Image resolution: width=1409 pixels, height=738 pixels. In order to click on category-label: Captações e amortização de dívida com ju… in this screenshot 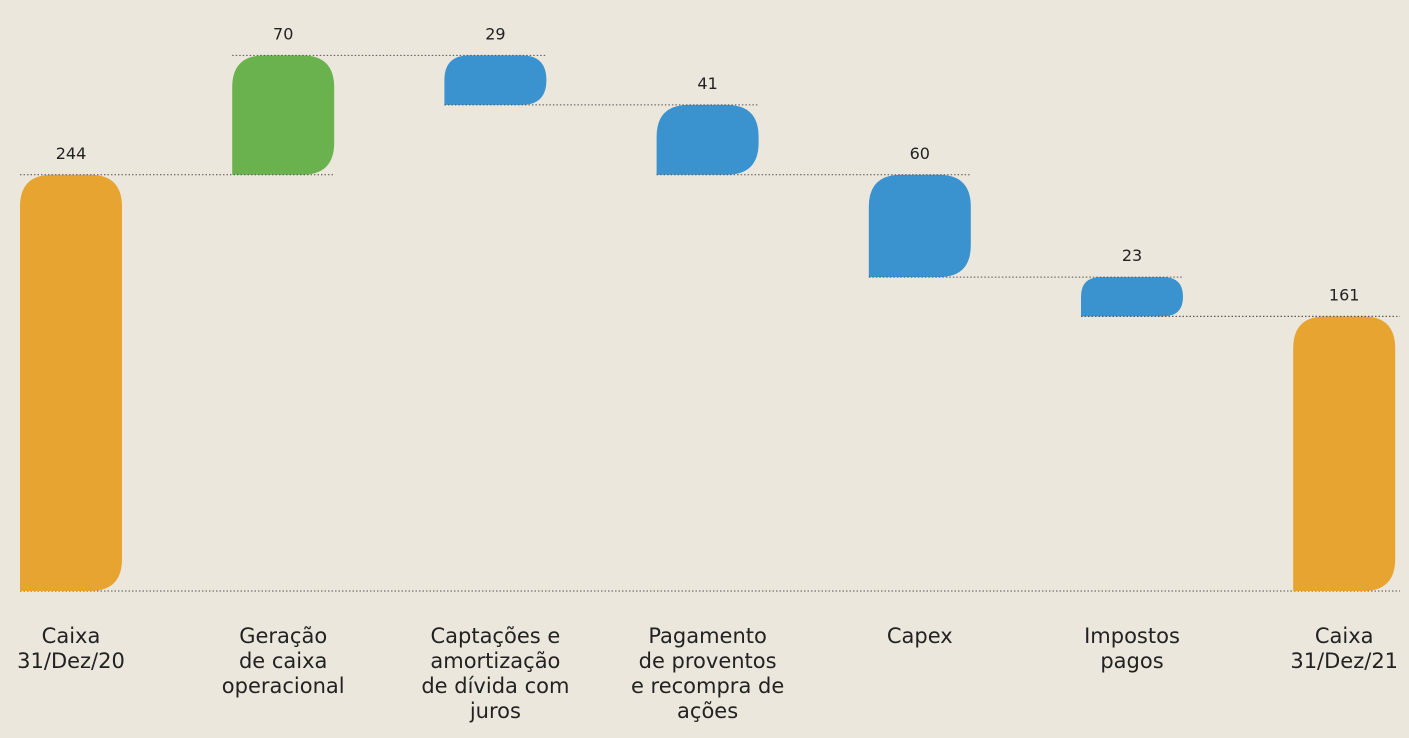, I will do `click(495, 673)`.